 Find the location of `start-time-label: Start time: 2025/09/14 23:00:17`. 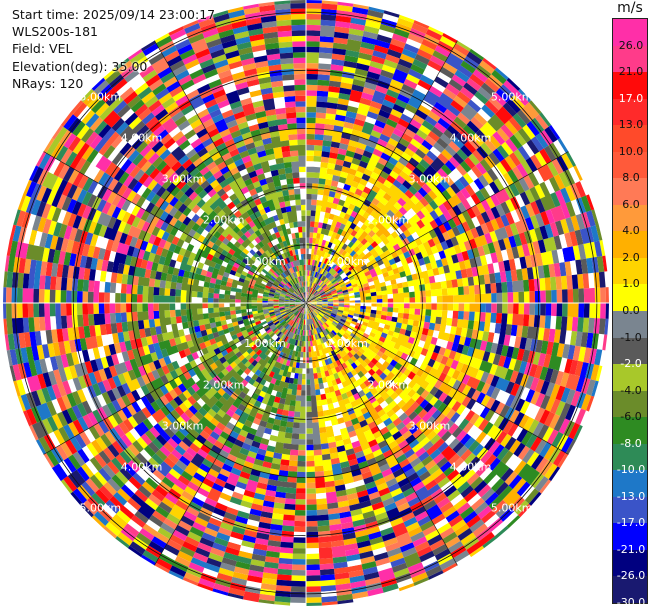

start-time-label: Start time: 2025/09/14 23:00:17 is located at coordinates (114, 14).